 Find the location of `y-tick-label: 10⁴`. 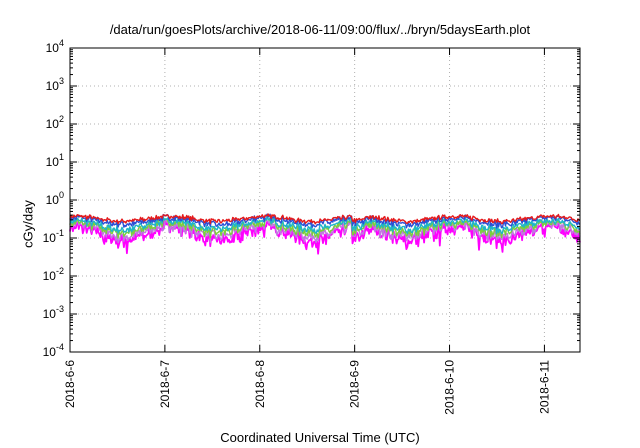

y-tick-label: 10⁴ is located at coordinates (55, 46).